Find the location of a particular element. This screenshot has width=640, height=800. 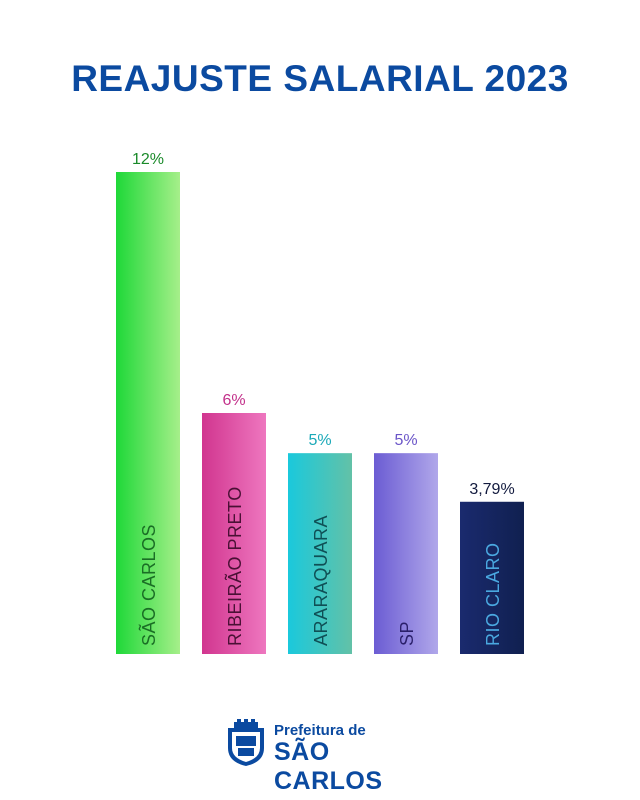

data-label-0: 12% is located at coordinates (148, 159).